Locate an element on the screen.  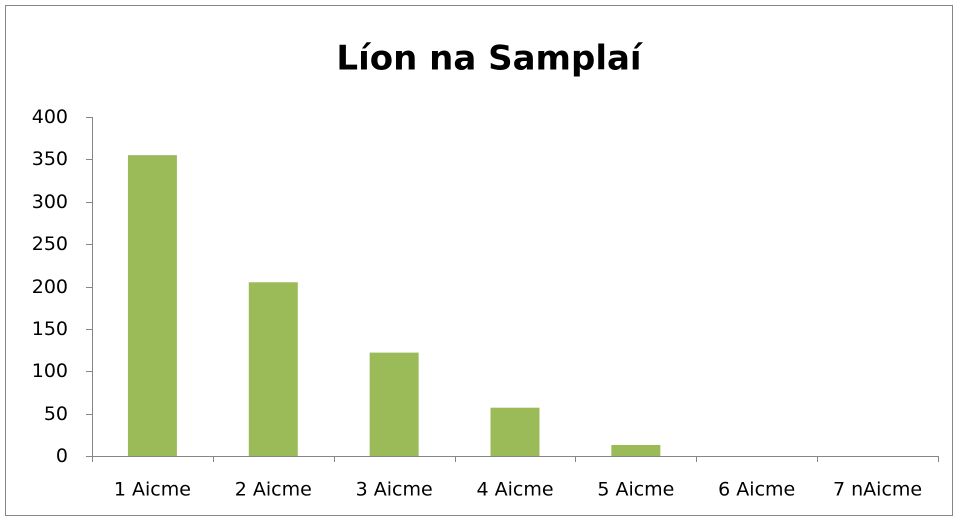
y-tick-label: 250 is located at coordinates (50, 244).